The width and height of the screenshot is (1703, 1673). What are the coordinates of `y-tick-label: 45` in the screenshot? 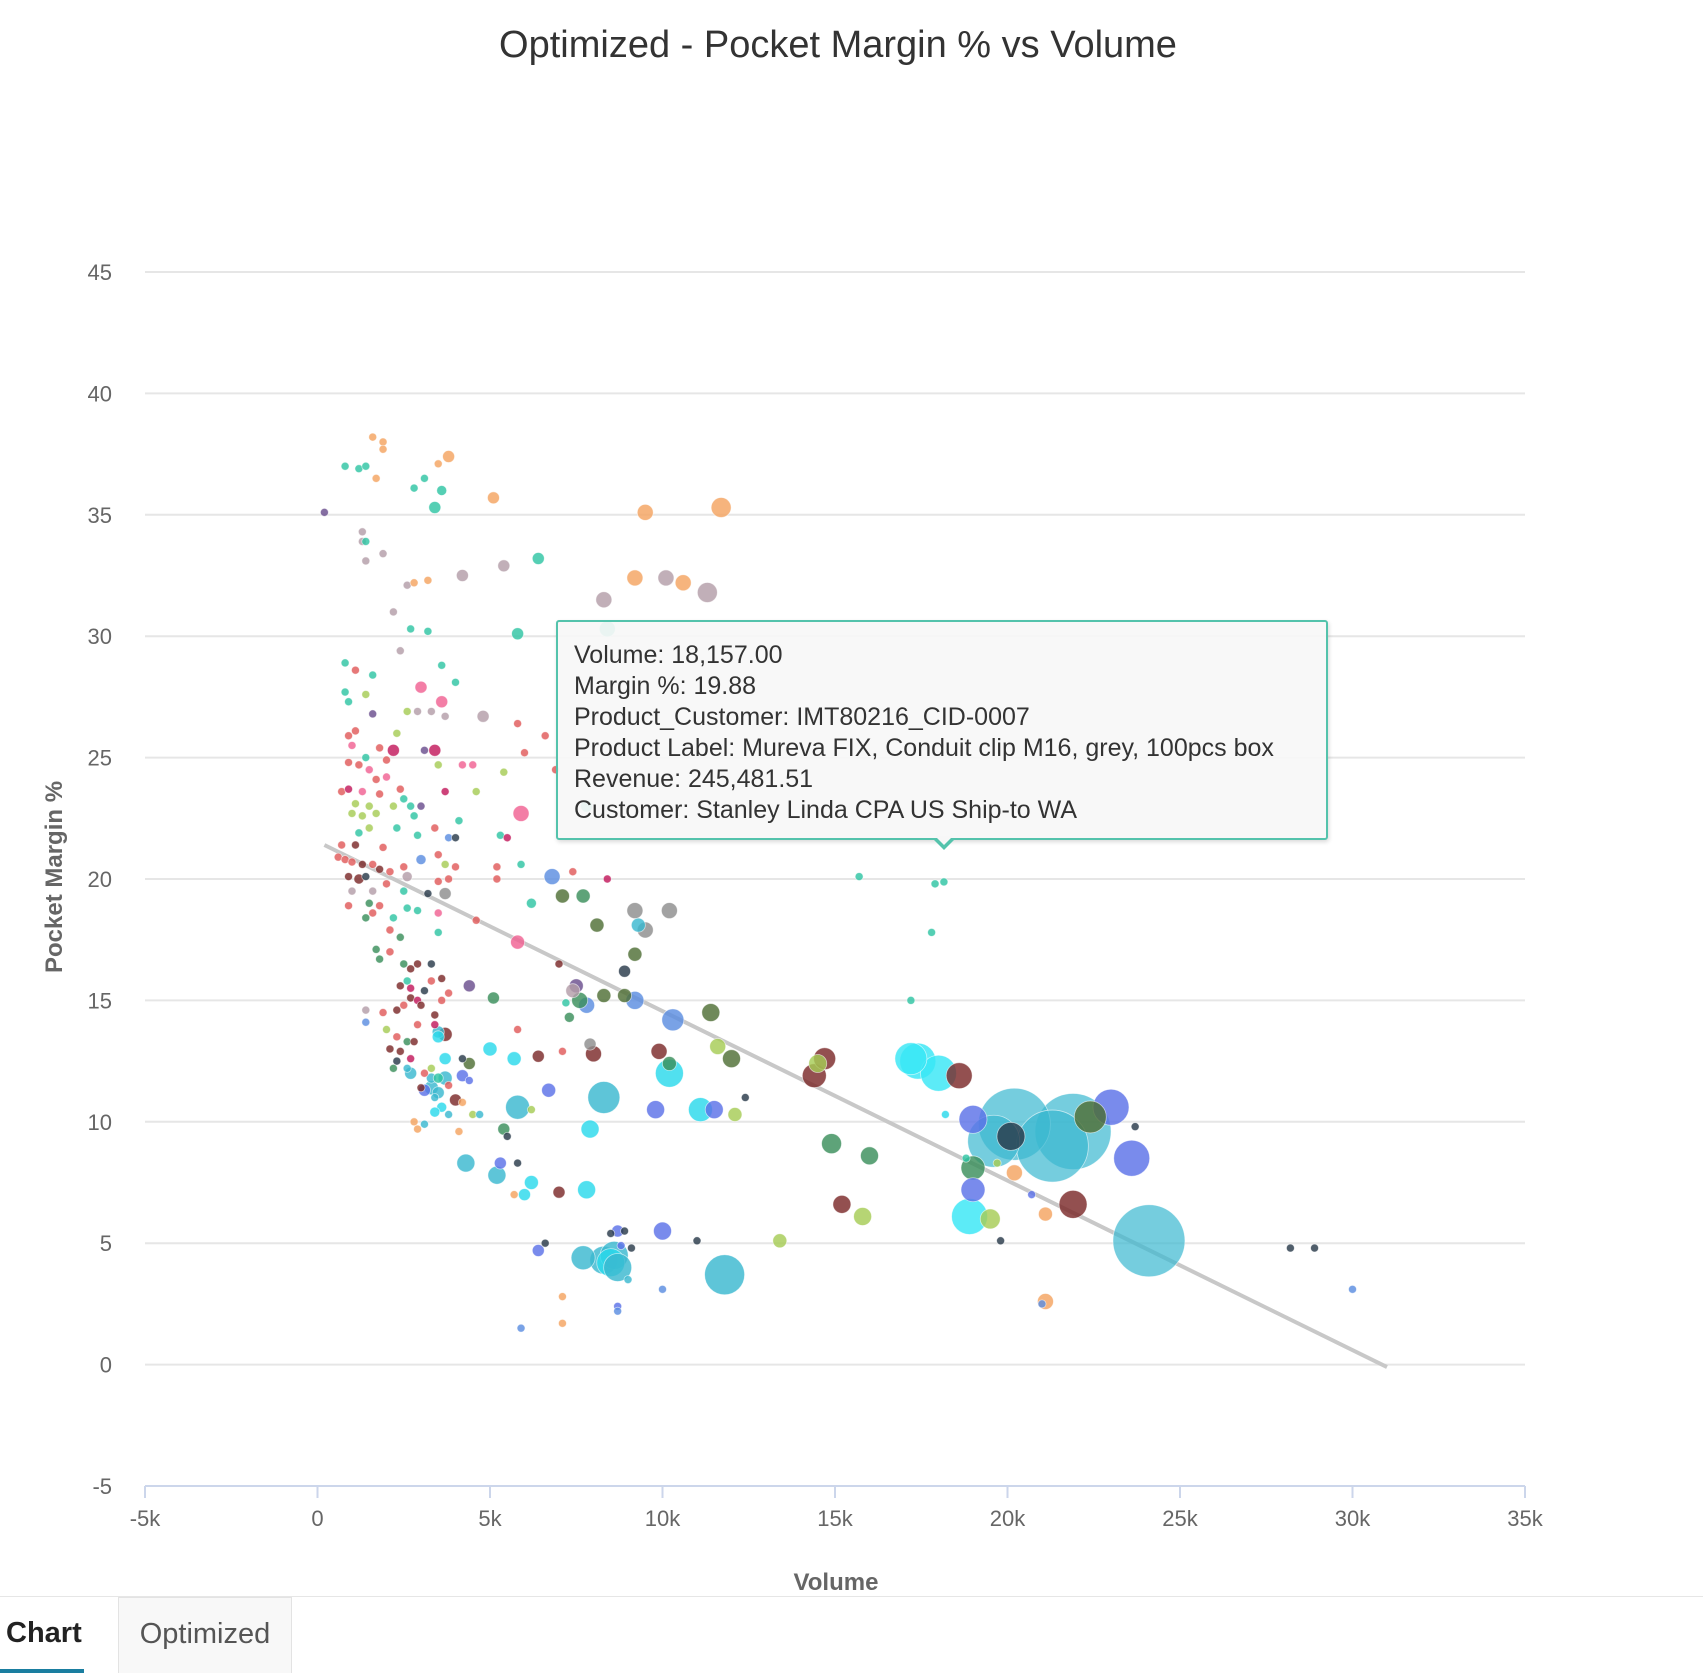 It's located at (100, 272).